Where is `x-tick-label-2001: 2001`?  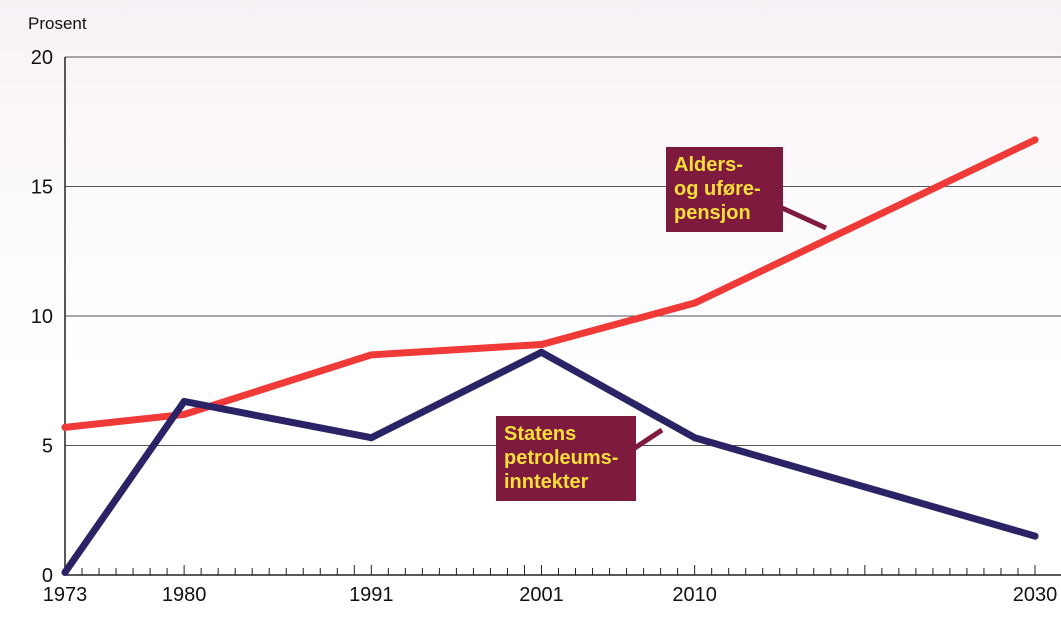 x-tick-label-2001: 2001 is located at coordinates (541, 595).